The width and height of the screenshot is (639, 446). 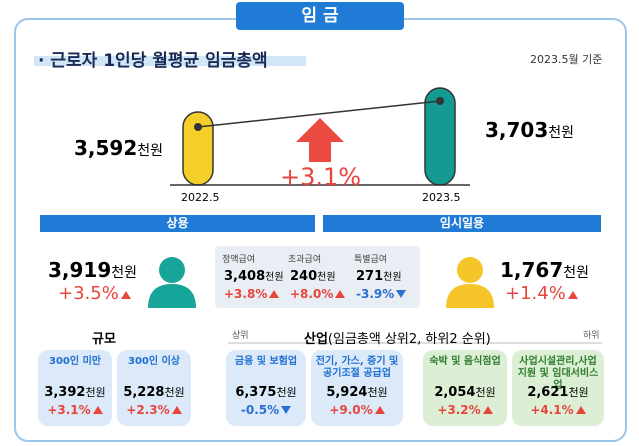 What do you see at coordinates (170, 61) in the screenshot?
I see `title-underline` at bounding box center [170, 61].